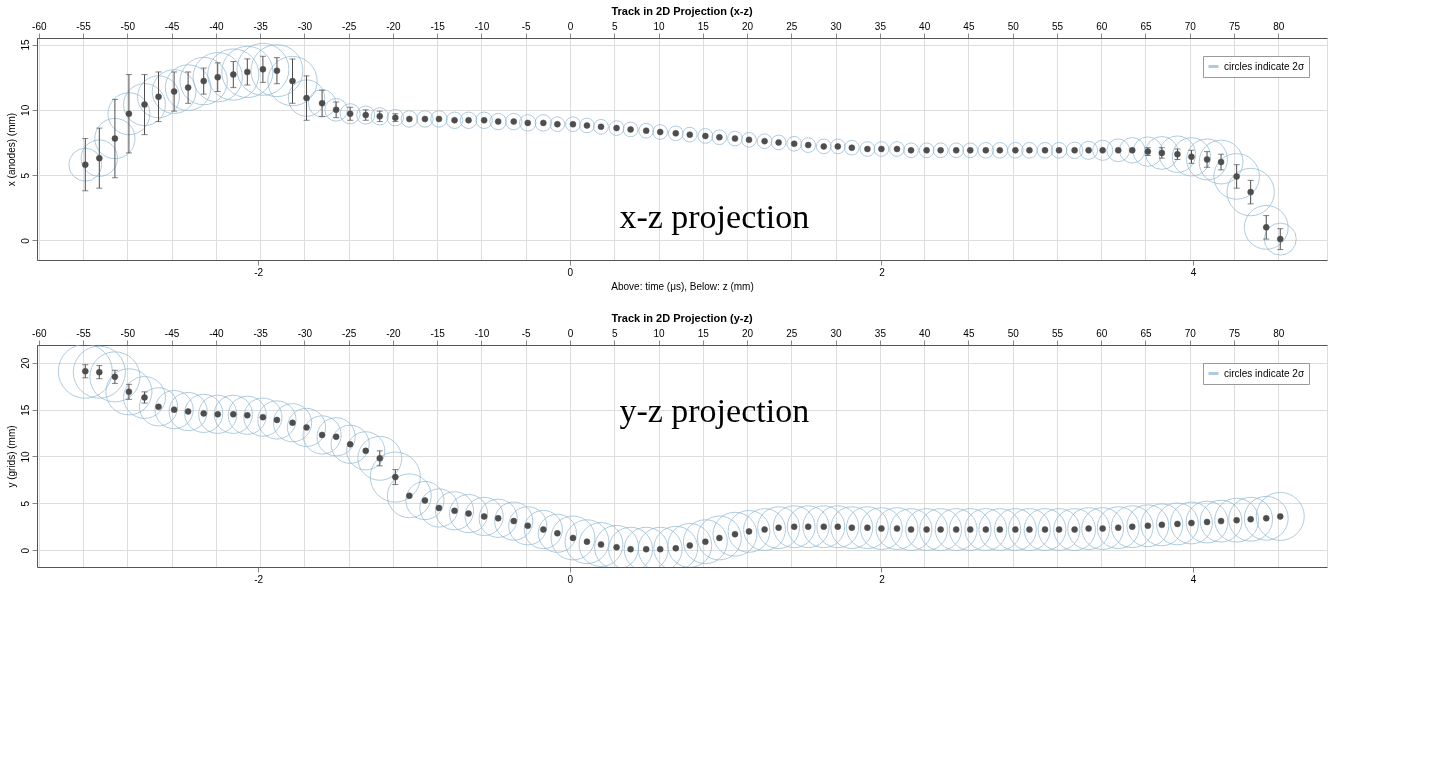 Image resolution: width=1429 pixels, height=770 pixels. Describe the element at coordinates (682, 286) in the screenshot. I see `x-axis-title: Above: time (μs), Below: z (mm)` at that location.